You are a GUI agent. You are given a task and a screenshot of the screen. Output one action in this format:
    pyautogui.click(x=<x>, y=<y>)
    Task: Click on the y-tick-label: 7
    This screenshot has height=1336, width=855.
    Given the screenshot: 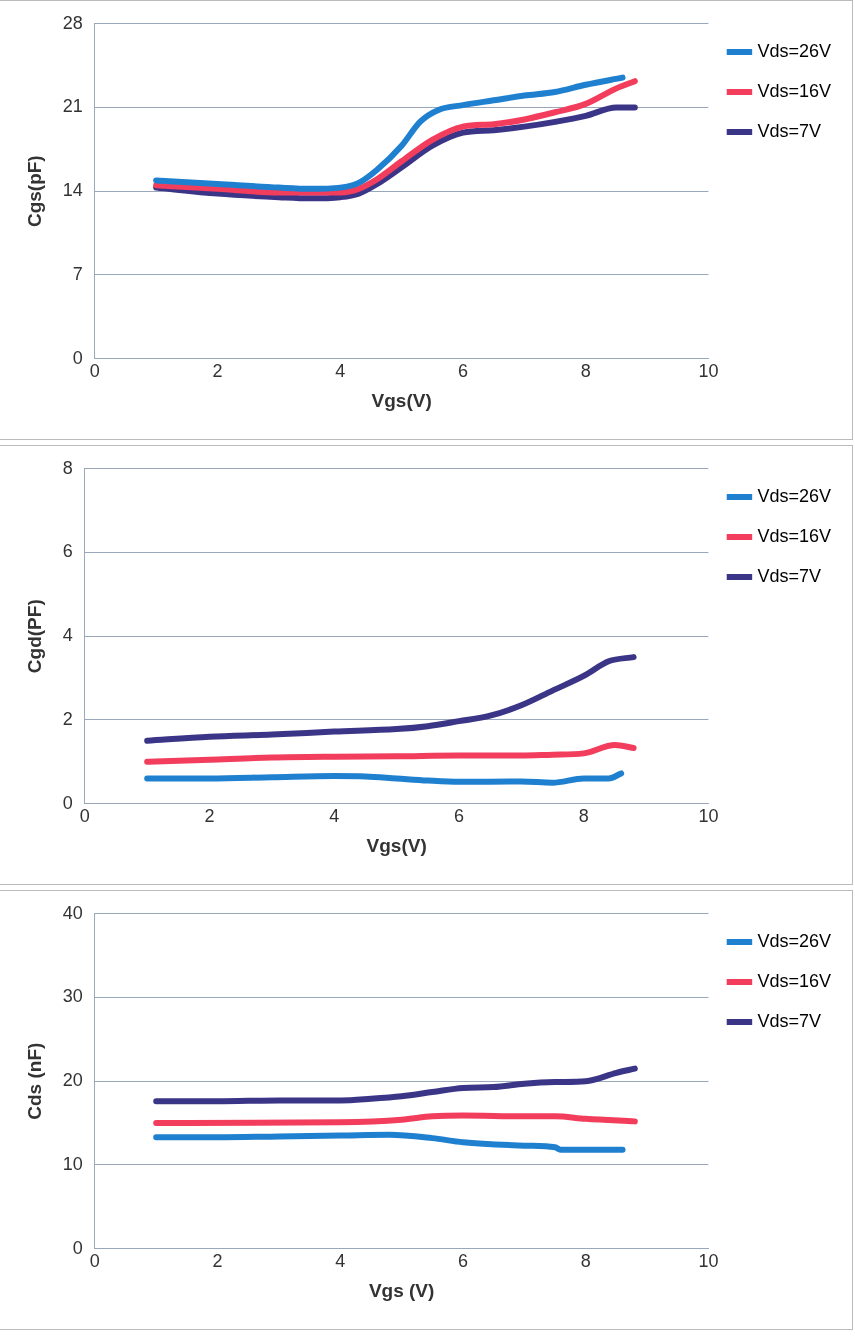 What is the action you would take?
    pyautogui.click(x=77, y=273)
    